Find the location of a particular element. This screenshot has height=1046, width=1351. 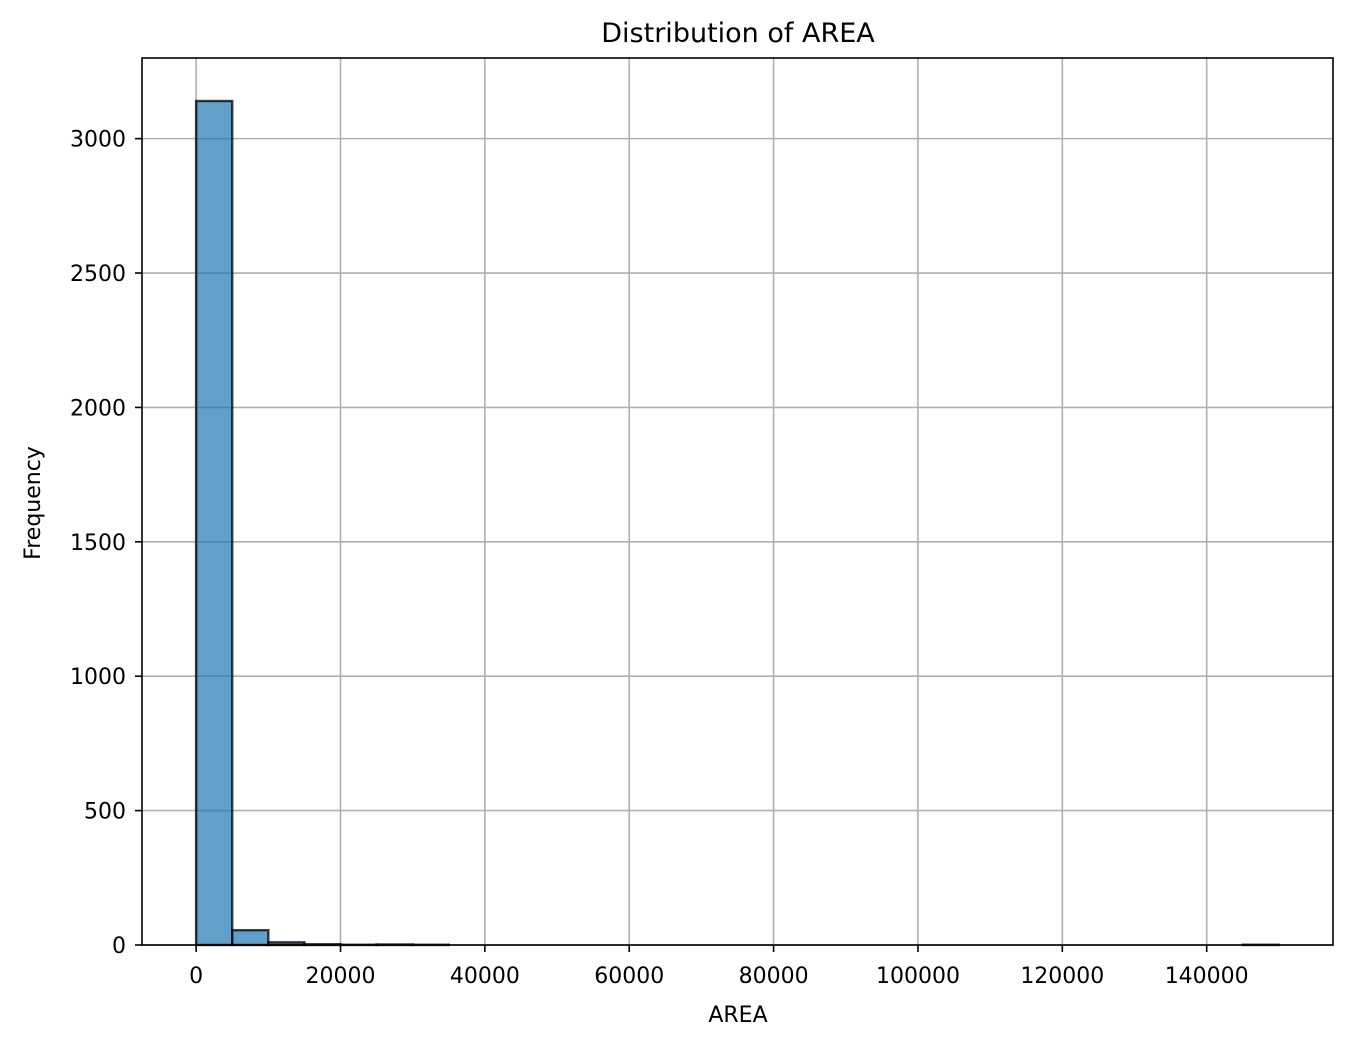

y-tick-label: 1500 is located at coordinates (98, 543).